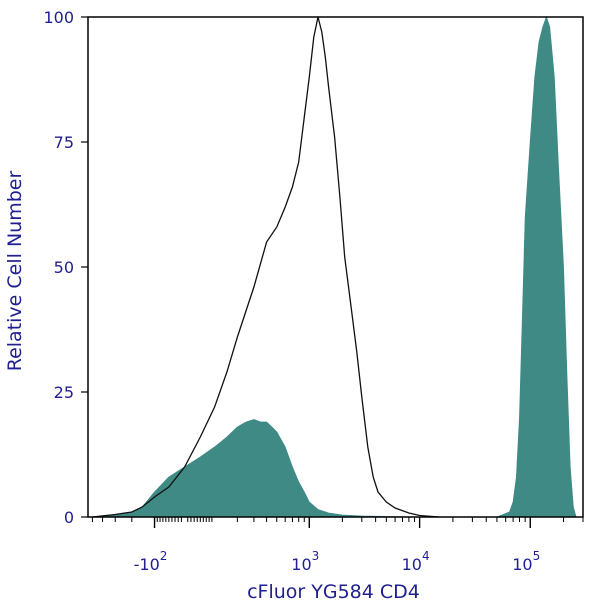 The image size is (591, 608). I want to click on x-tick-label: 10⁴, so click(416, 561).